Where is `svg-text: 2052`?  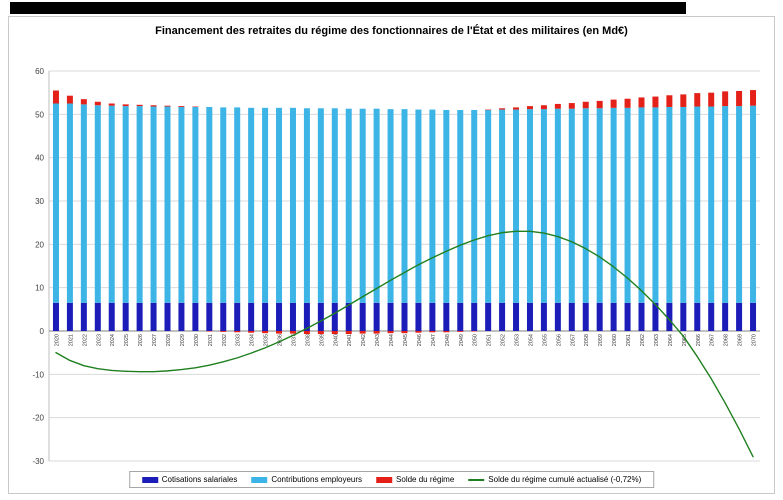
svg-text: 2052 is located at coordinates (504, 340).